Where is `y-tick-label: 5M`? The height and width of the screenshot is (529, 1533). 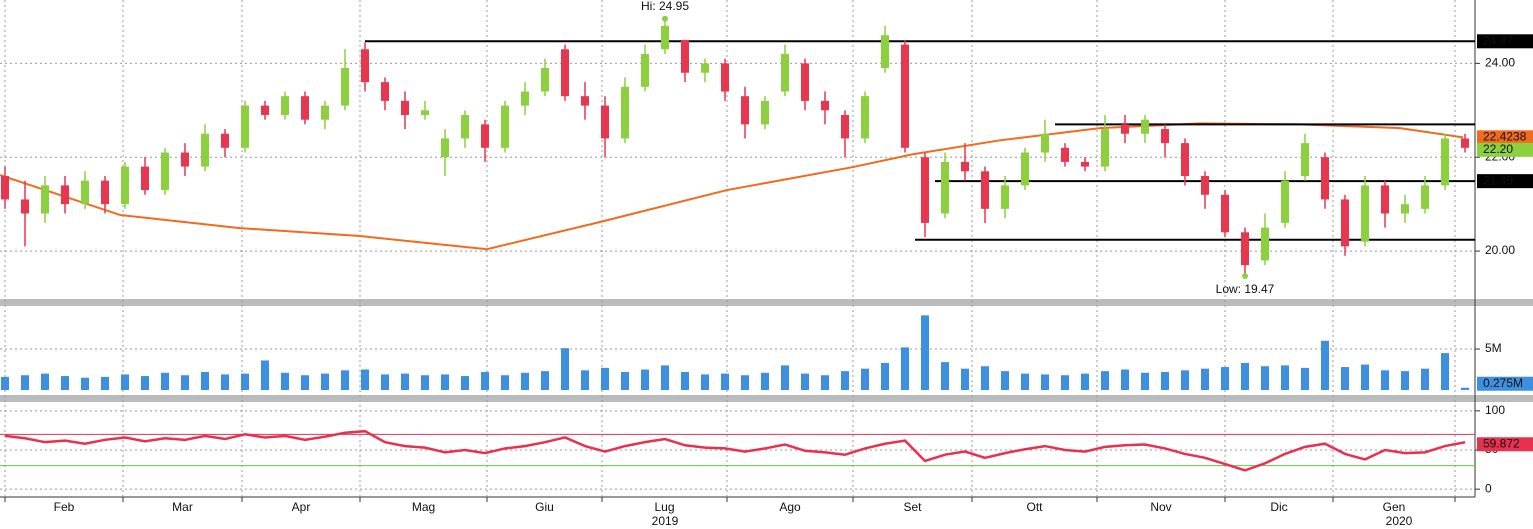
y-tick-label: 5M is located at coordinates (1493, 348).